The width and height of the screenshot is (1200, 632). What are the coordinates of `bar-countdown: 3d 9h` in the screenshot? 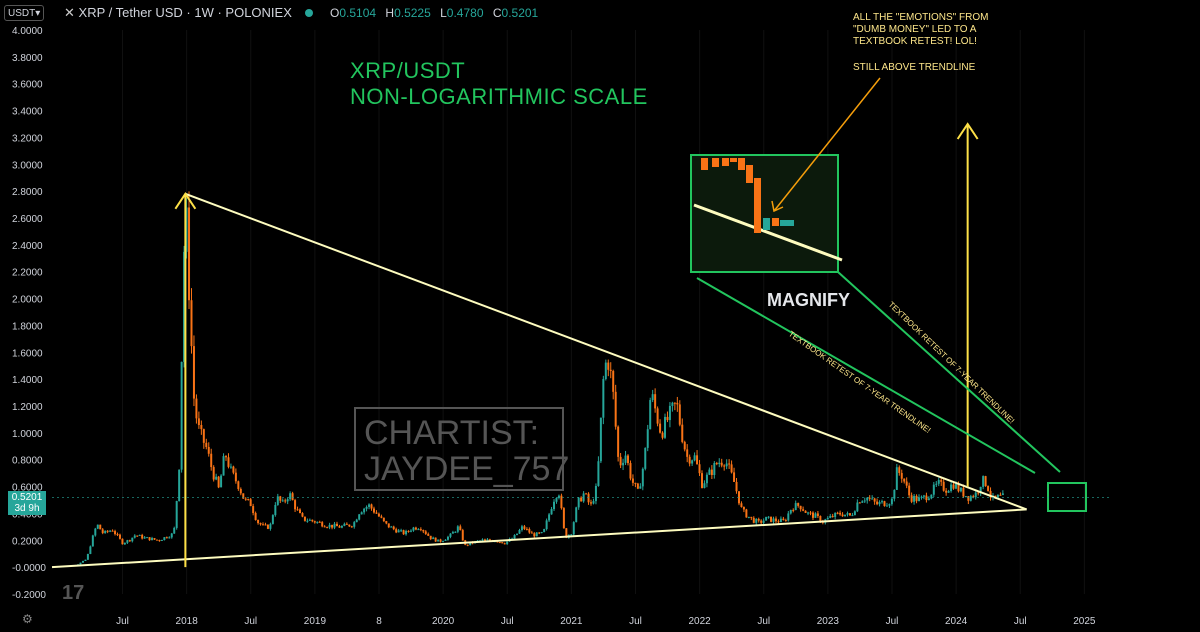 It's located at (27, 508).